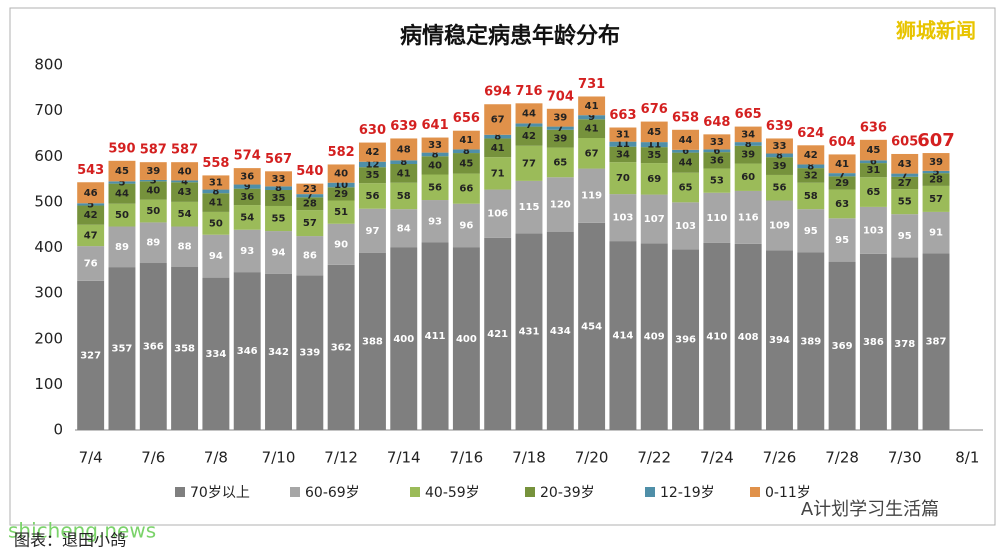  Describe the element at coordinates (622, 115) in the screenshot. I see `total-label: 663` at that location.